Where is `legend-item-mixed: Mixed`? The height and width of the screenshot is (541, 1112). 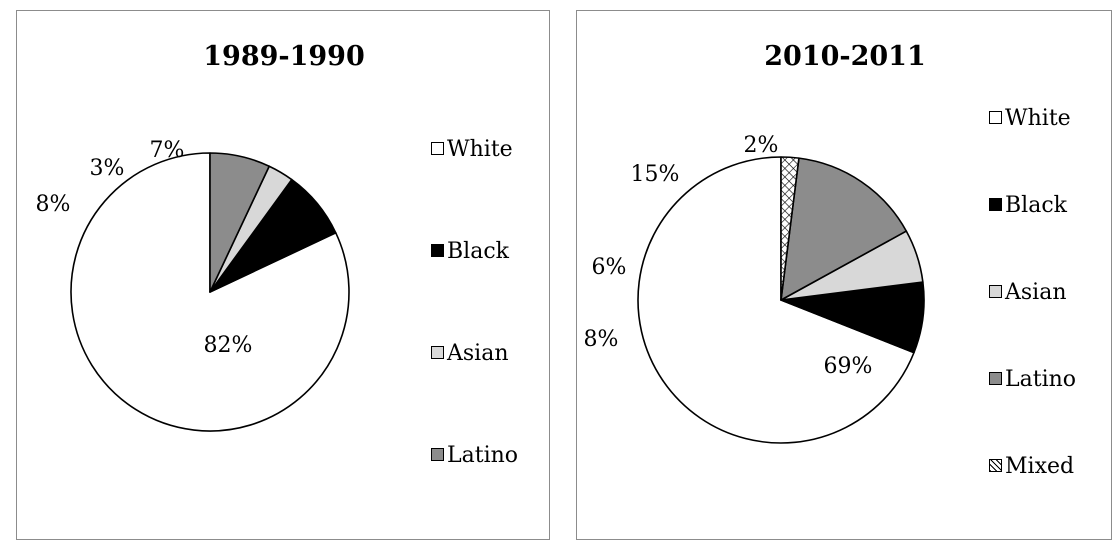
legend-item-mixed: Mixed is located at coordinates (1031, 467).